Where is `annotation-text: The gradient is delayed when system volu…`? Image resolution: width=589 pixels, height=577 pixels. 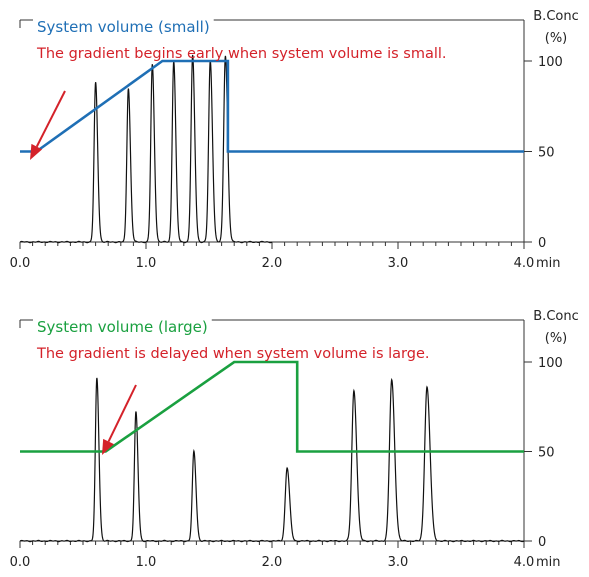 annotation-text: The gradient is delayed when system volu… is located at coordinates (232, 354).